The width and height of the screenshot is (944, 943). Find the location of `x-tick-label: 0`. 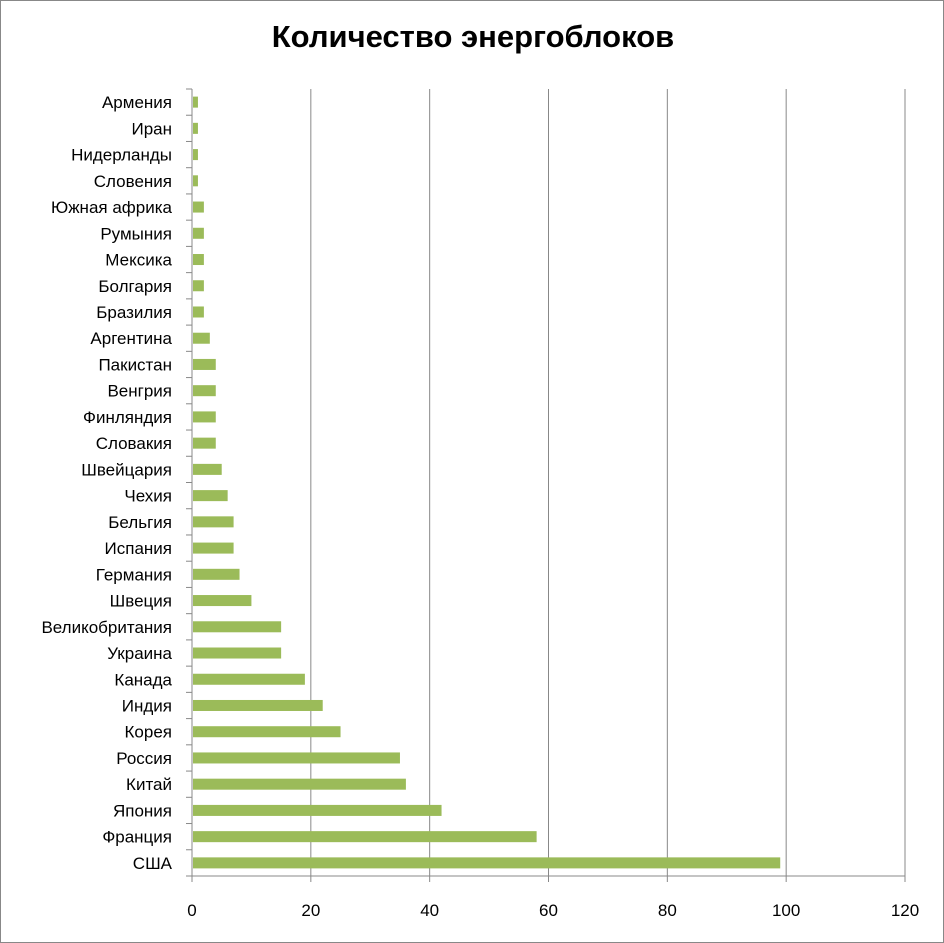

x-tick-label: 0 is located at coordinates (191, 910).